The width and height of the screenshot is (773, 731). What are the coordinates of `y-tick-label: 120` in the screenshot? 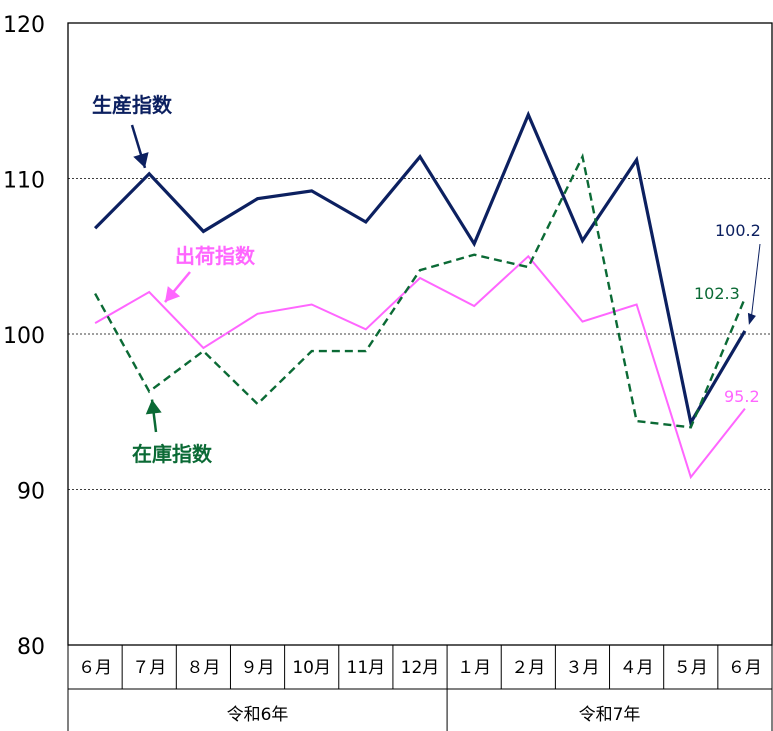 It's located at (24, 25).